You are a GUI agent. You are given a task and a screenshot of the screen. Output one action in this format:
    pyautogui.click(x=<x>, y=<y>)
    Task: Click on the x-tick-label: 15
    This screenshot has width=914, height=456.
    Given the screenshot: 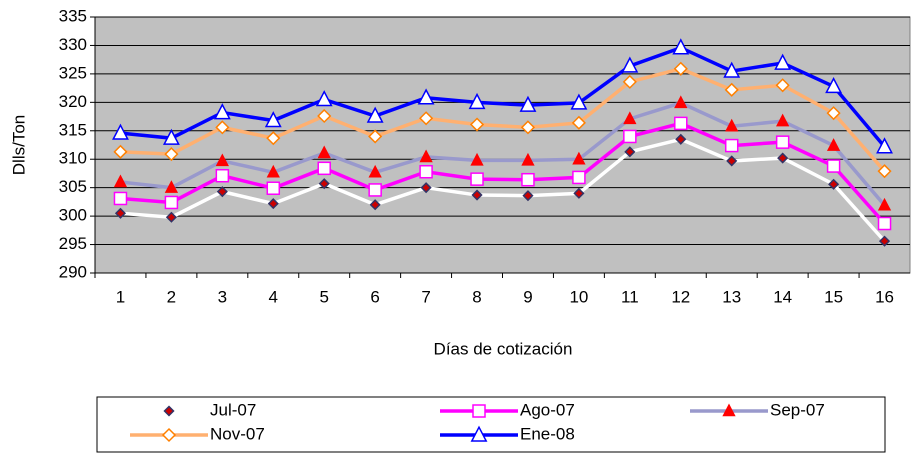 What is the action you would take?
    pyautogui.click(x=833, y=296)
    